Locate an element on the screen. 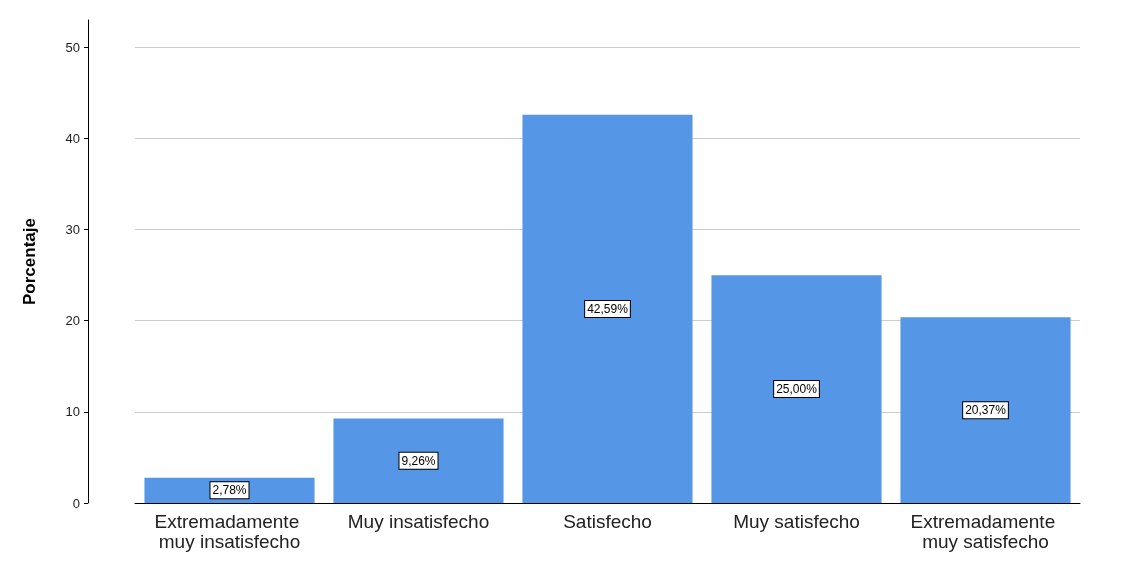 The image size is (1130, 561). x-tick-label: Muy satisfecho is located at coordinates (796, 521).